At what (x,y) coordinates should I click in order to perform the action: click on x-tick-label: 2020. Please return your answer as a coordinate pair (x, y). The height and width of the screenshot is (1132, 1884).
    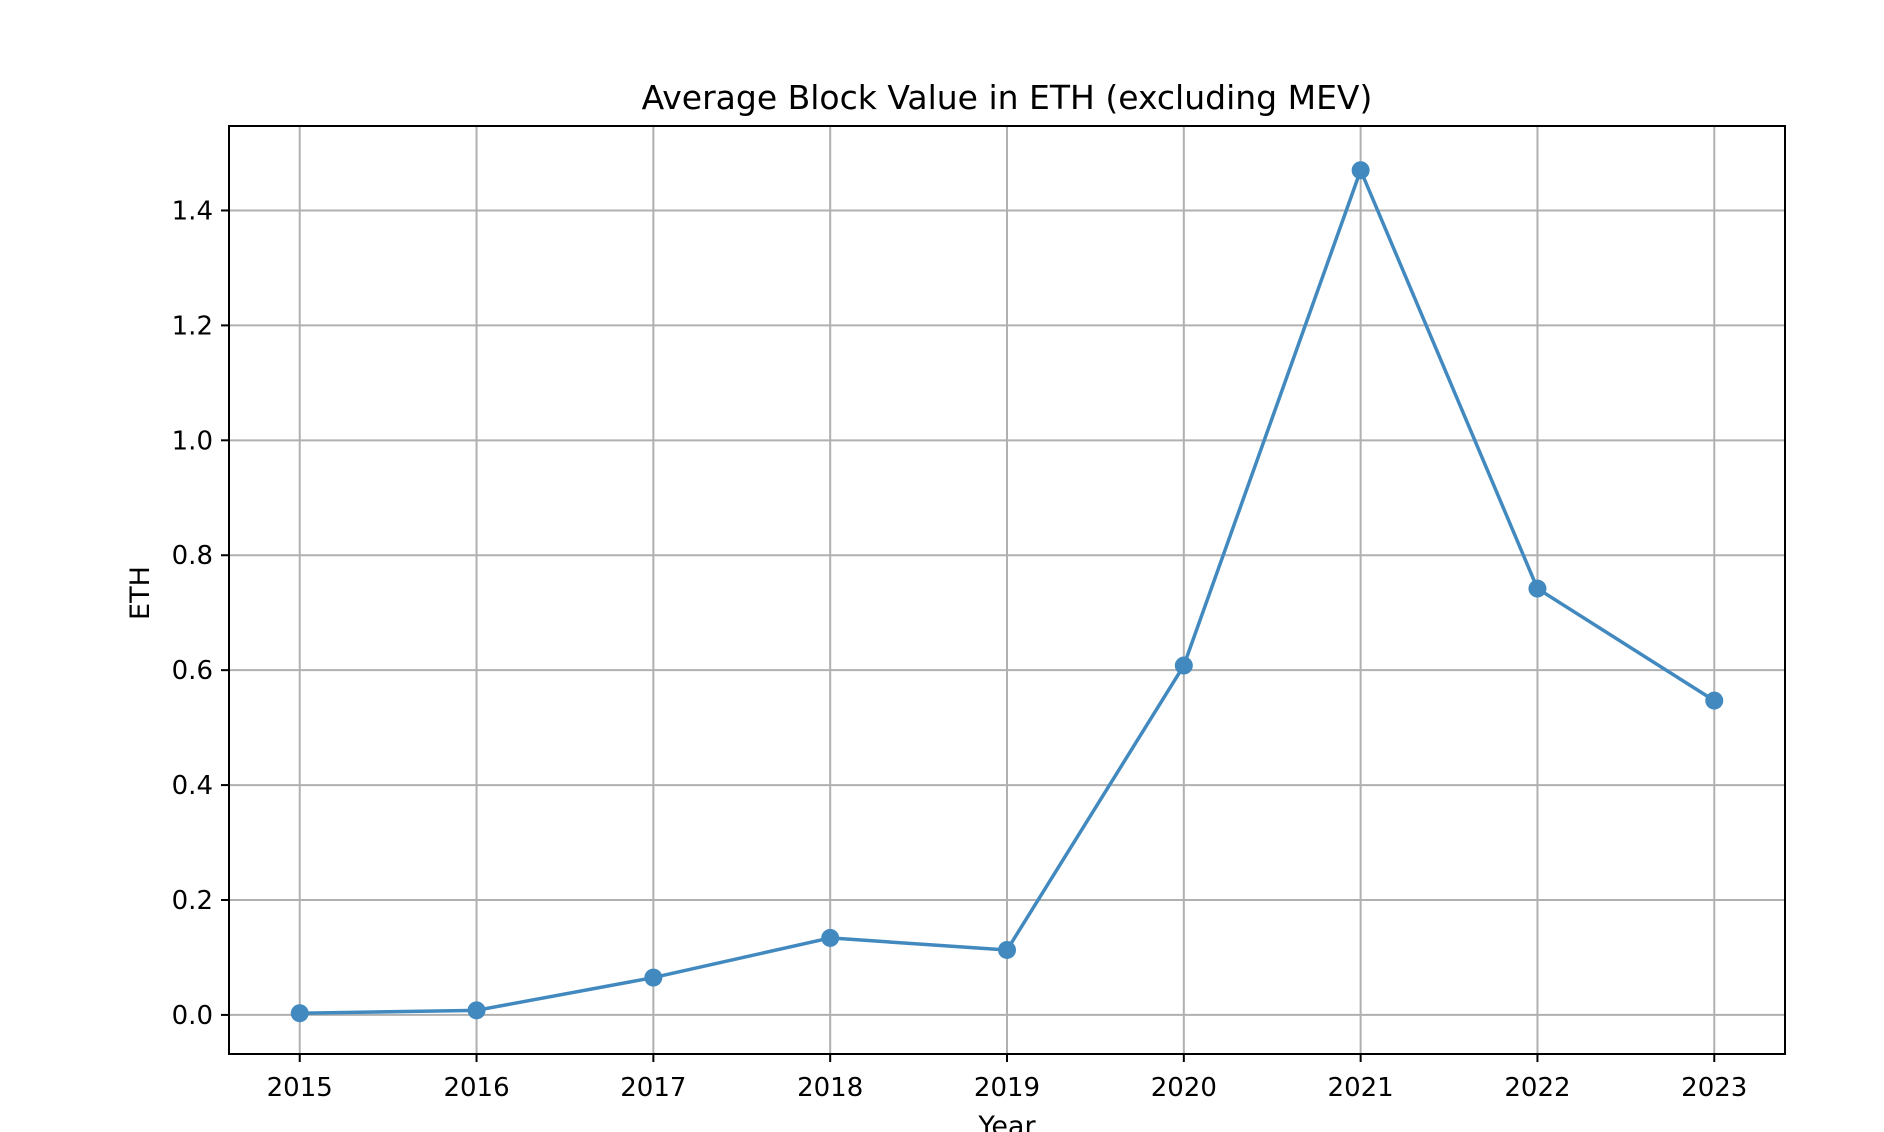
    Looking at the image, I should click on (1184, 1088).